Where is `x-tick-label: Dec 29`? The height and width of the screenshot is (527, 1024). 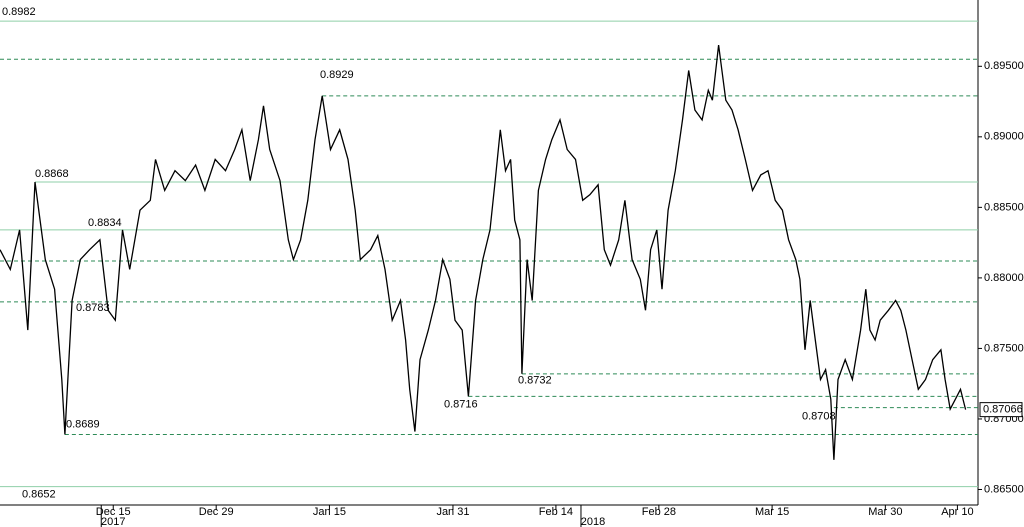
x-tick-label: Dec 29 is located at coordinates (216, 512).